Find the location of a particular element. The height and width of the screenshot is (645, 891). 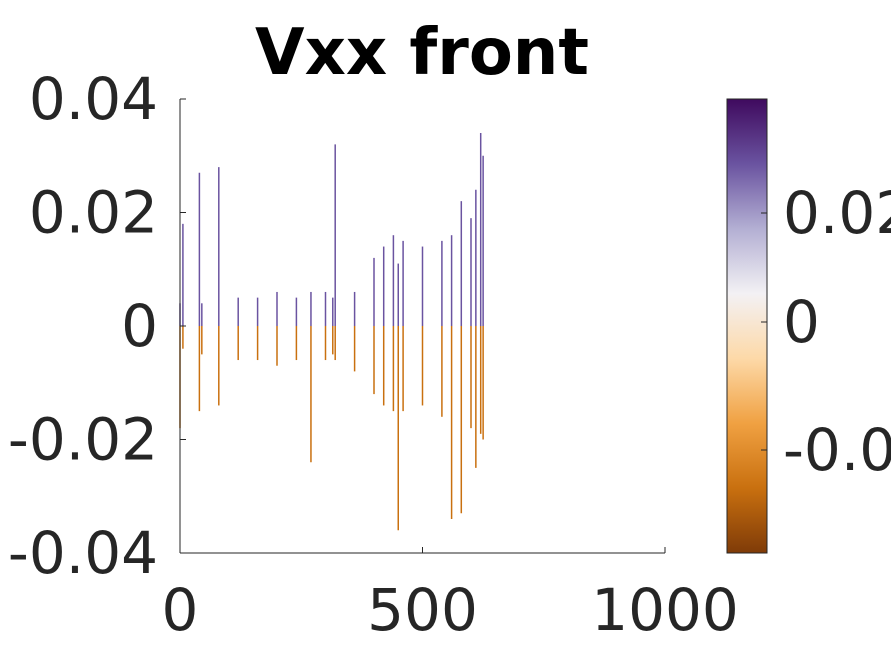

x-ticks: 0 500 1000 is located at coordinates (450, 595).